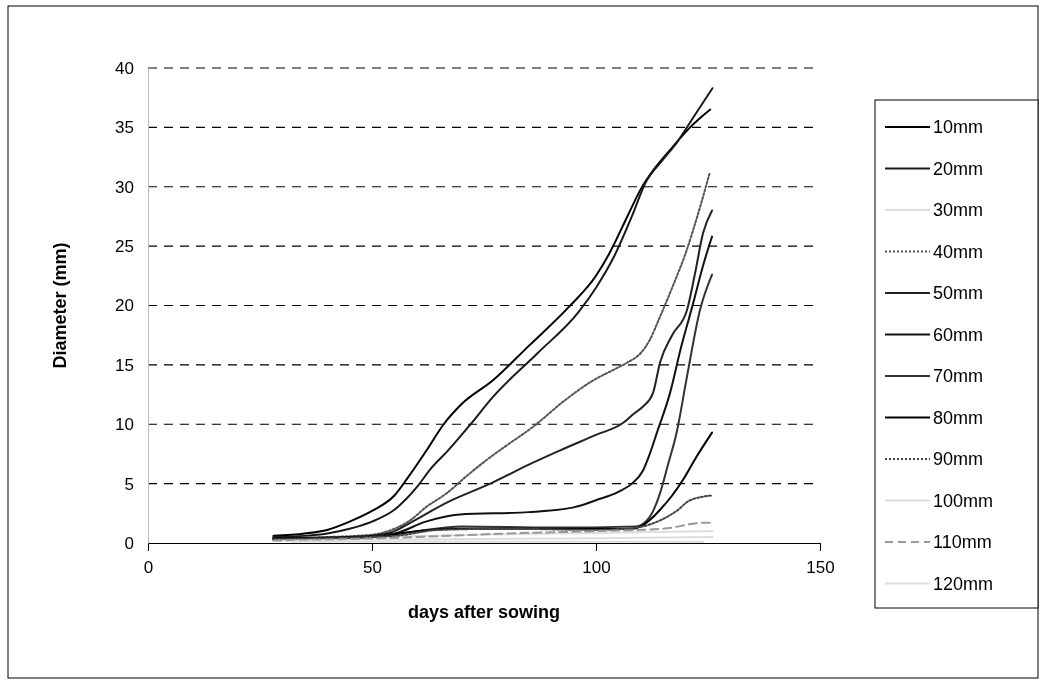 Image resolution: width=1043 pixels, height=684 pixels. I want to click on legend-label: 100mm, so click(963, 500).